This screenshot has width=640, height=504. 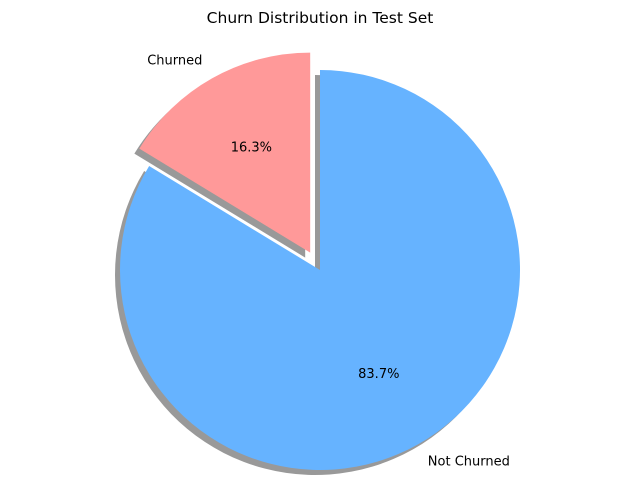 I want to click on slice-label-not-churned: Not Churned, so click(x=469, y=461).